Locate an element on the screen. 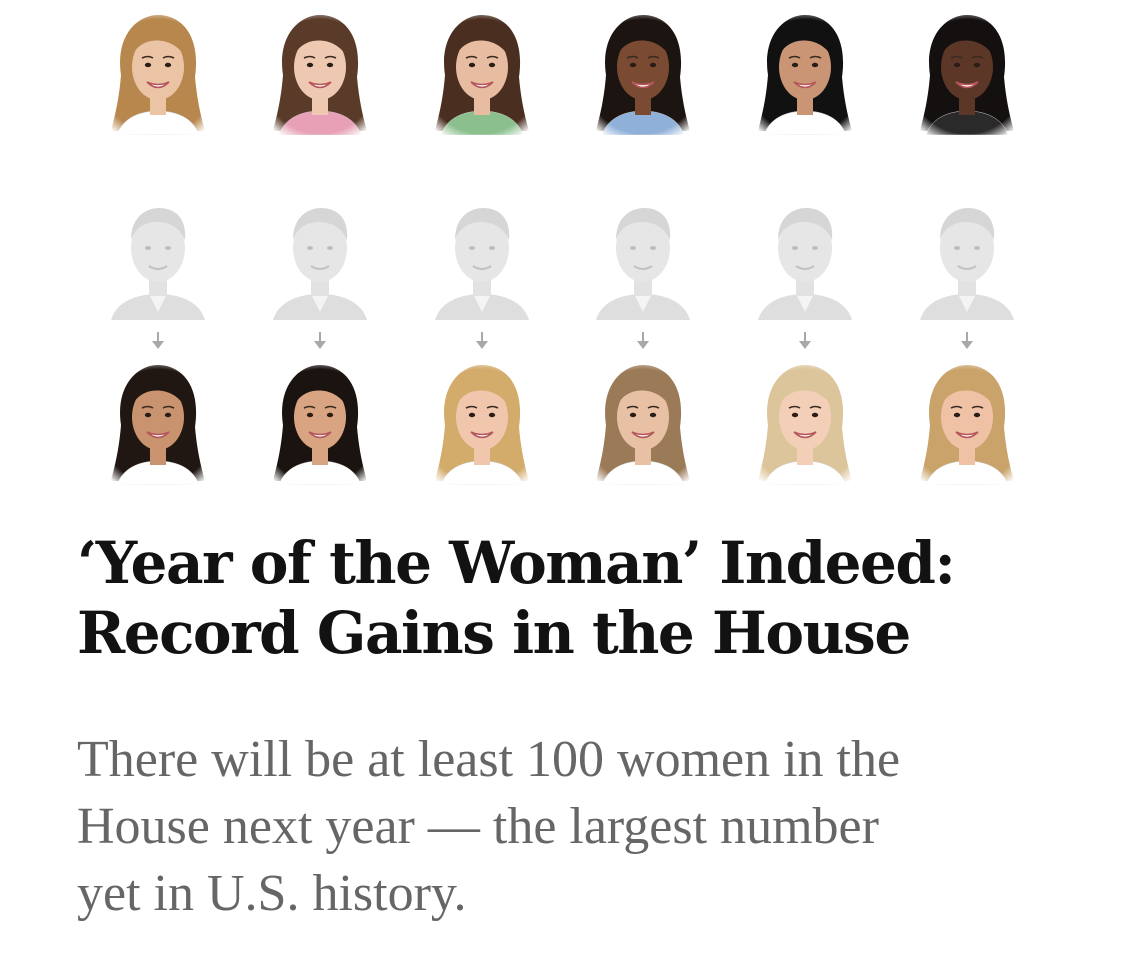 Image resolution: width=1125 pixels, height=957 pixels. summary-line-2: House next year — the largest number is located at coordinates (478, 826).